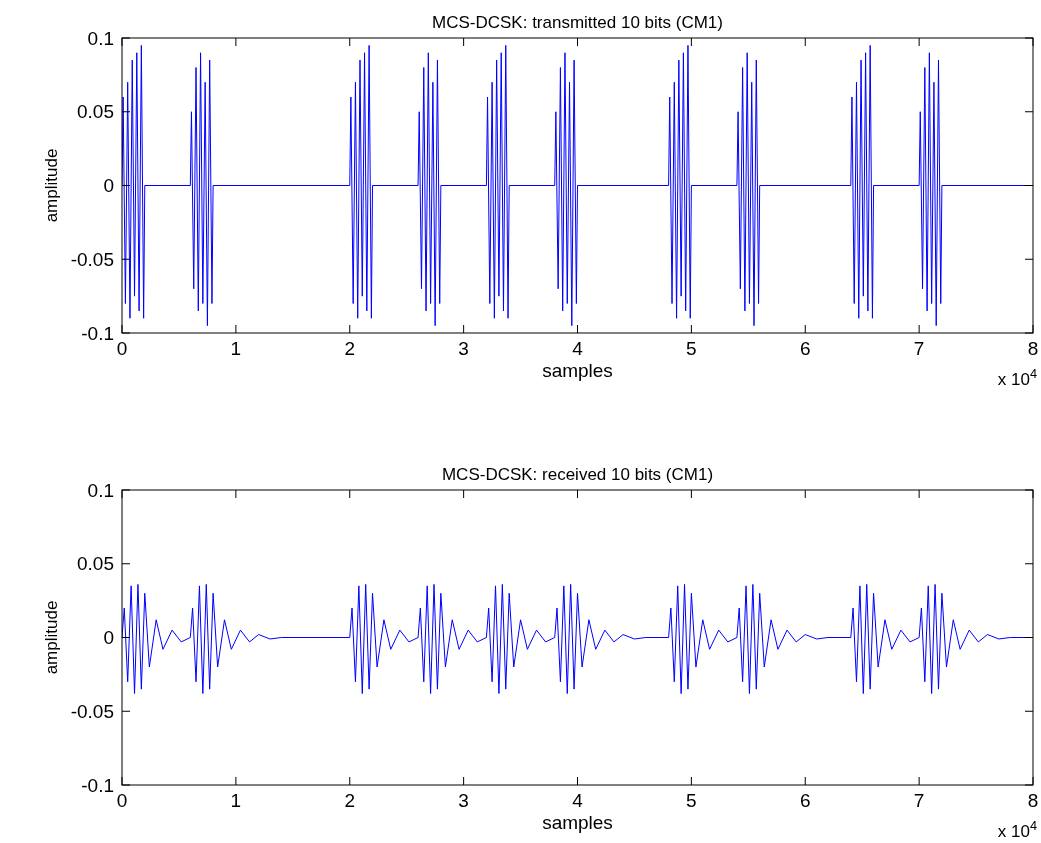  What do you see at coordinates (577, 474) in the screenshot?
I see `chart-title: MCS-DCSK: received 10 bits (CM1)` at bounding box center [577, 474].